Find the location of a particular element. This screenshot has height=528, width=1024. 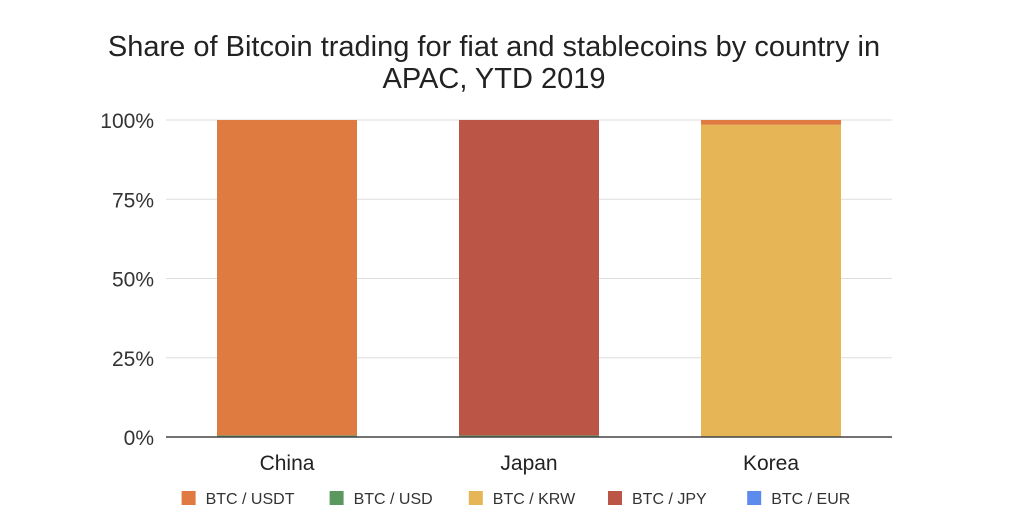

y-tick-label: 0% is located at coordinates (139, 438).